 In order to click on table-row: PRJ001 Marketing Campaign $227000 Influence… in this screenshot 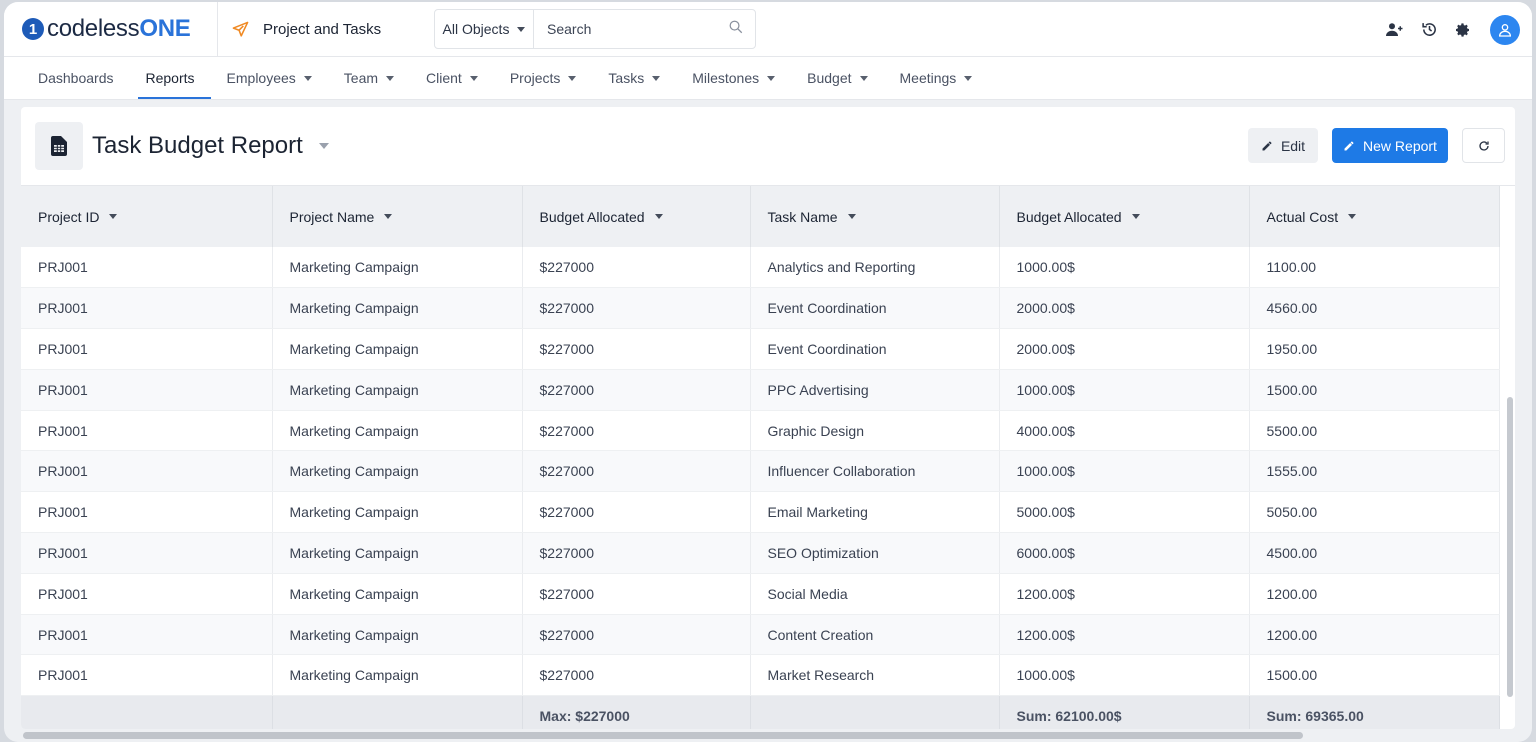, I will do `click(760, 471)`.